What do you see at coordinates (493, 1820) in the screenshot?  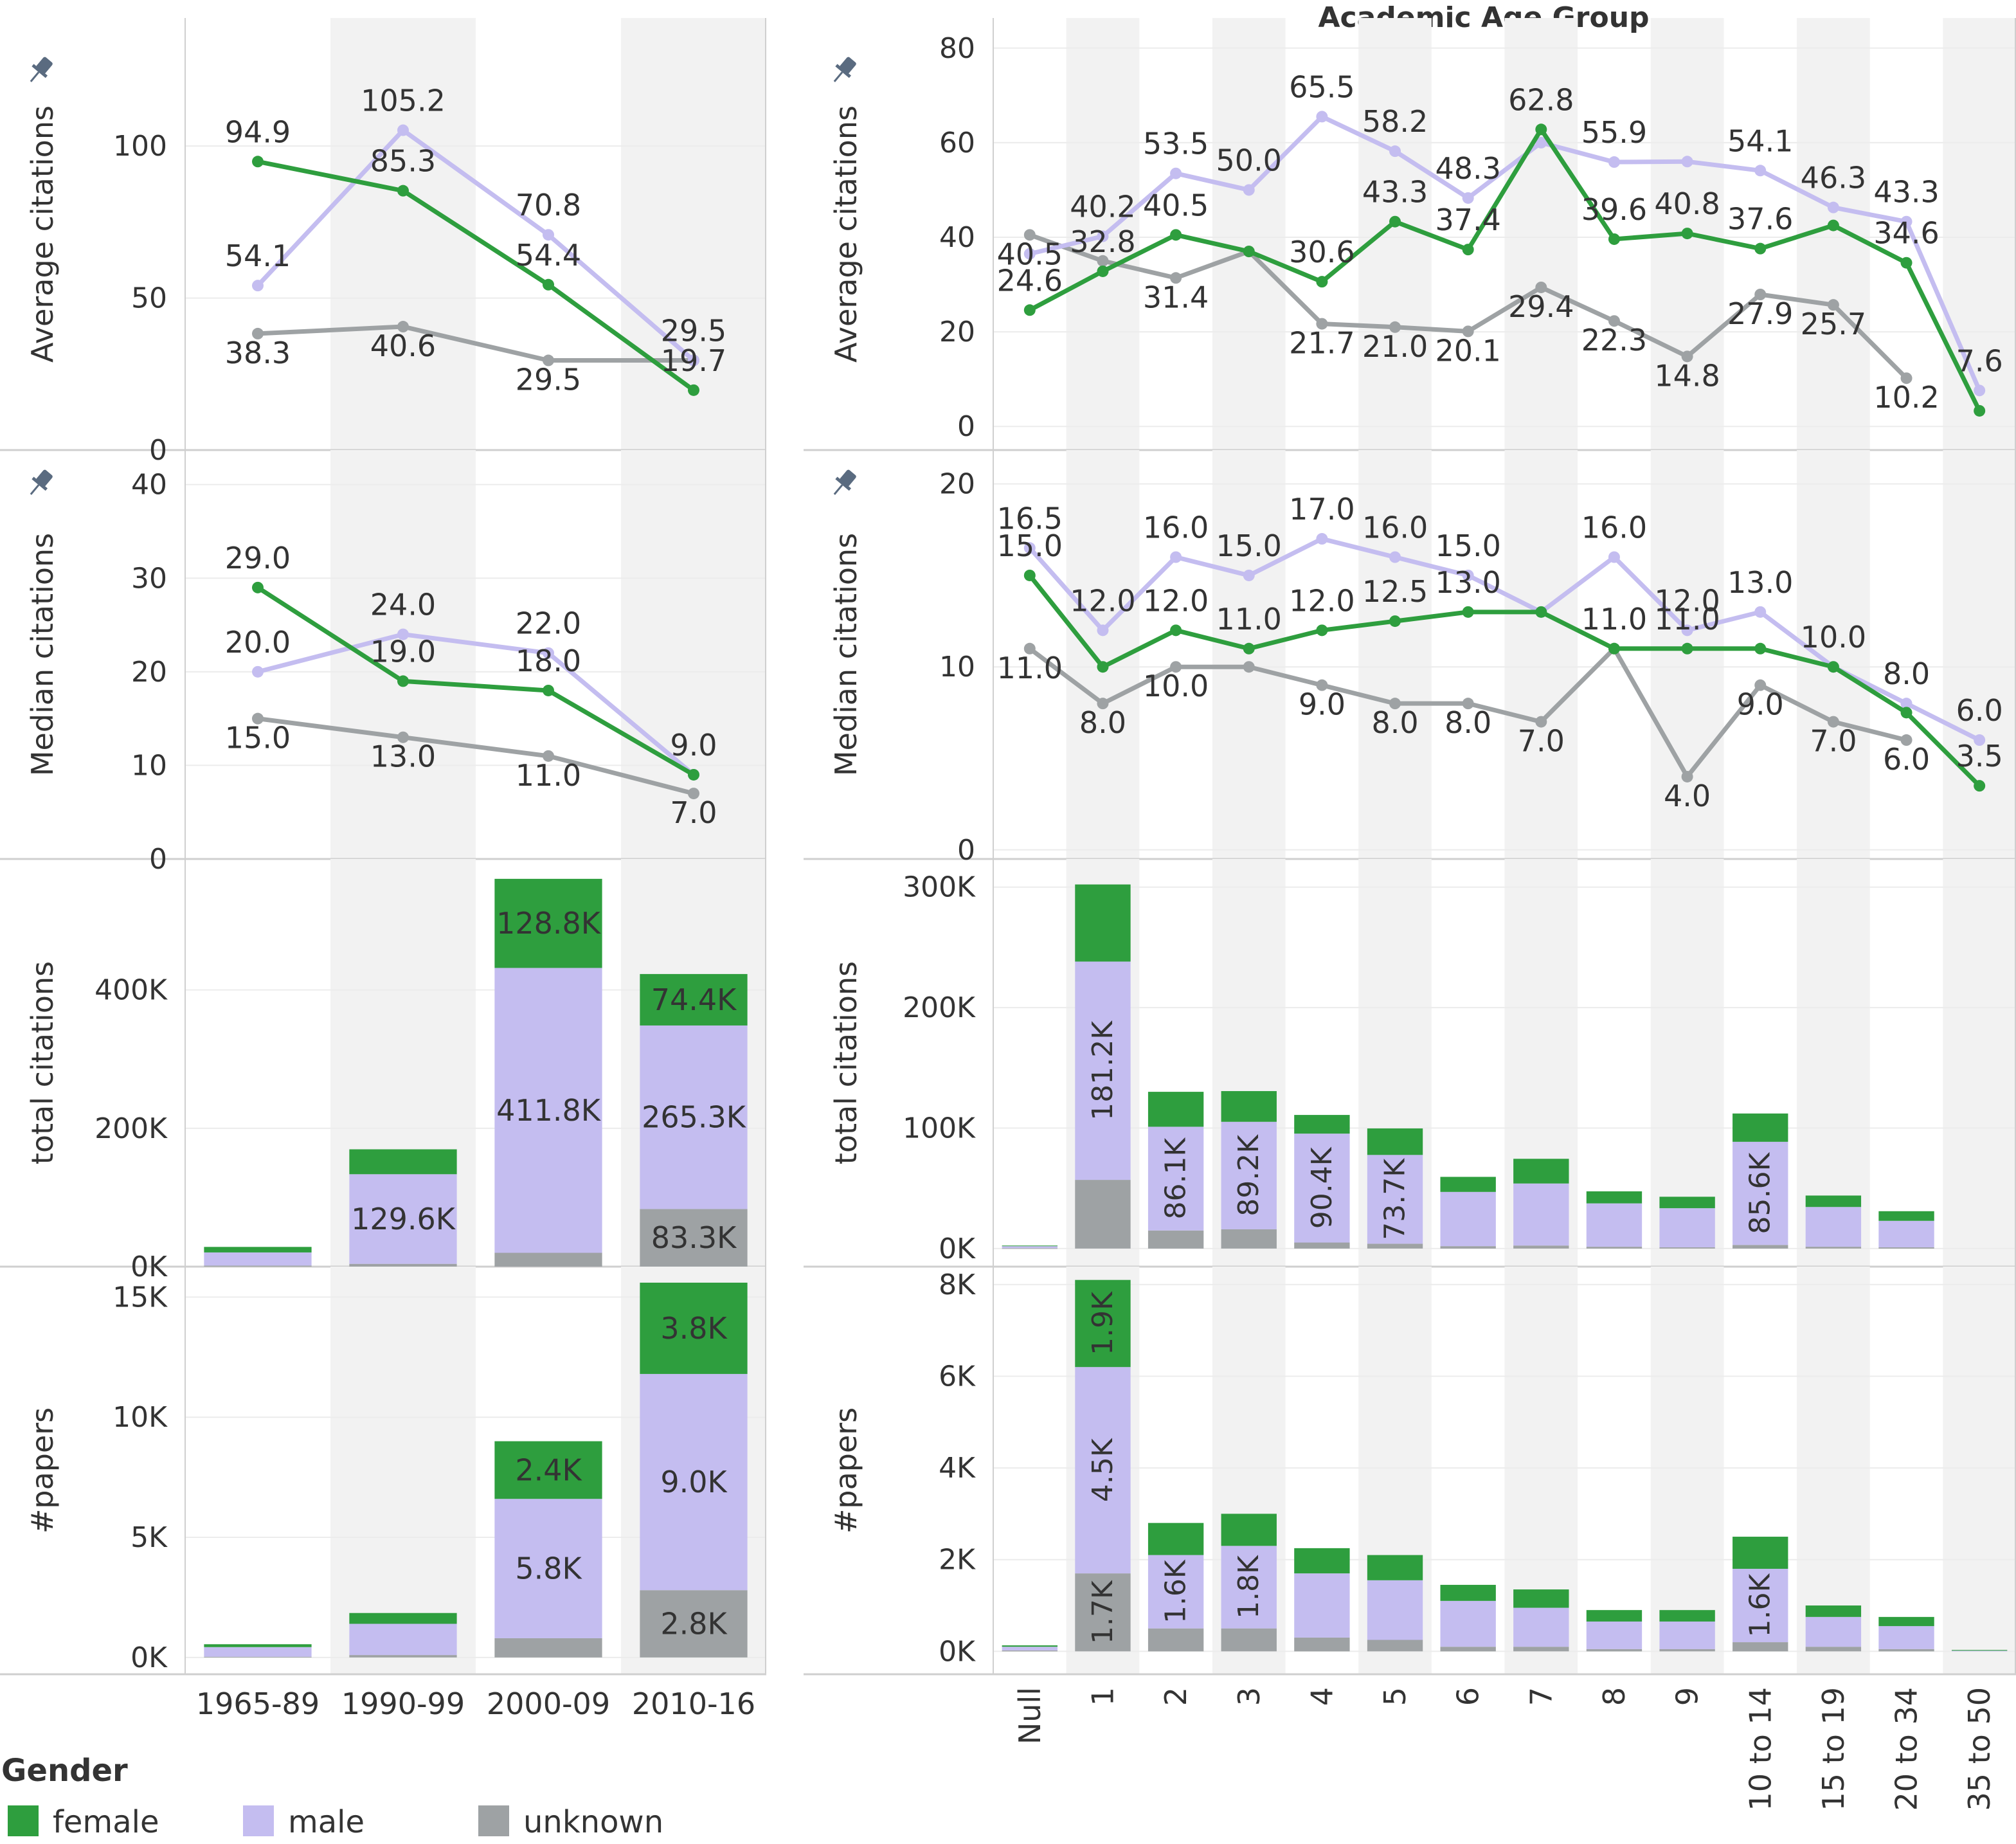 I see `legend-swatch-unknown` at bounding box center [493, 1820].